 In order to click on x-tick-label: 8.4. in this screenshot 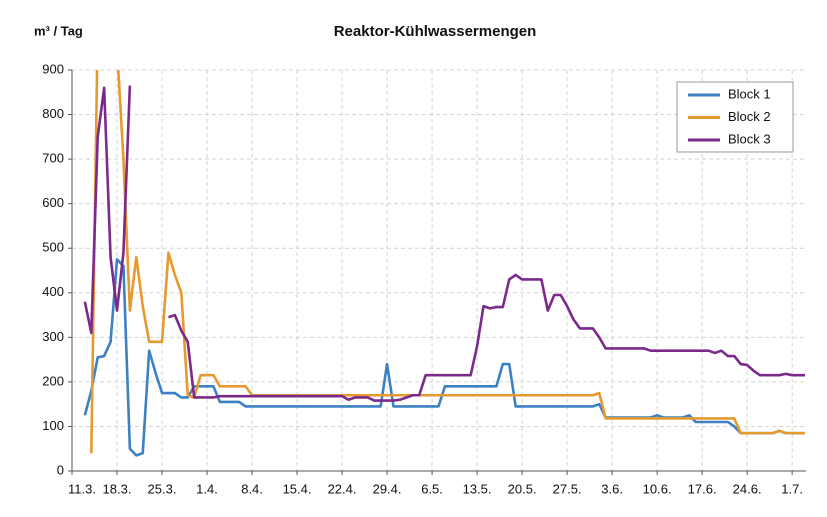, I will do `click(252, 488)`.